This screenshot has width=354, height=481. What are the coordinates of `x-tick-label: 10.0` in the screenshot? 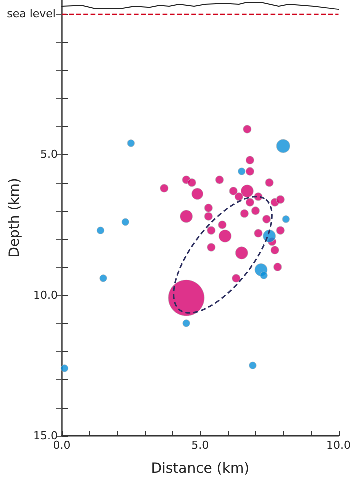 It's located at (339, 445).